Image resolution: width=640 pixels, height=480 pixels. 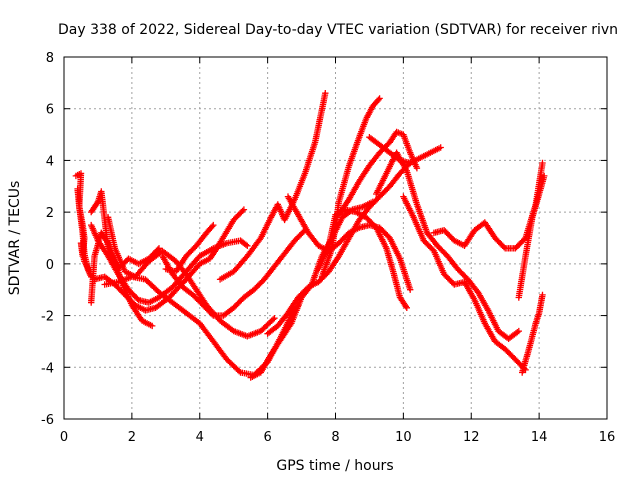 What do you see at coordinates (15, 238) in the screenshot?
I see `y-axis-label: SDTVAR / TECUs` at bounding box center [15, 238].